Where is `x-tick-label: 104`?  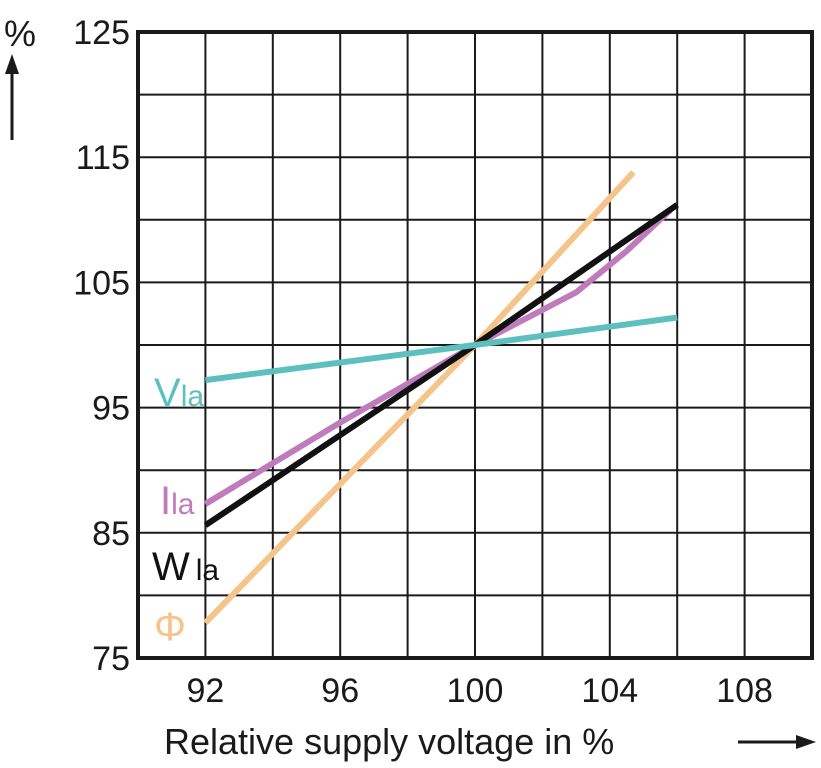 x-tick-label: 104 is located at coordinates (609, 691).